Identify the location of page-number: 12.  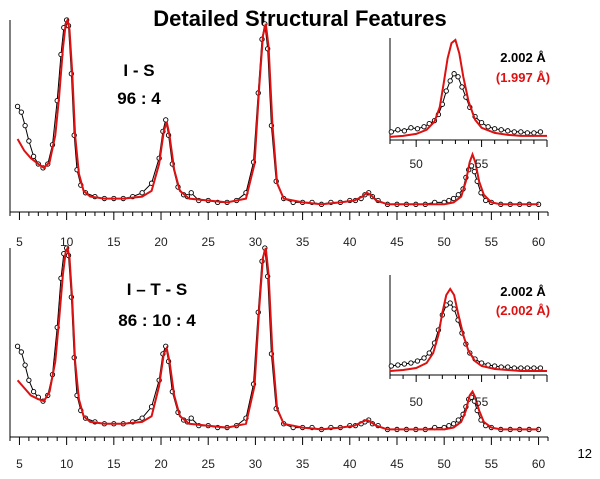
(584, 453).